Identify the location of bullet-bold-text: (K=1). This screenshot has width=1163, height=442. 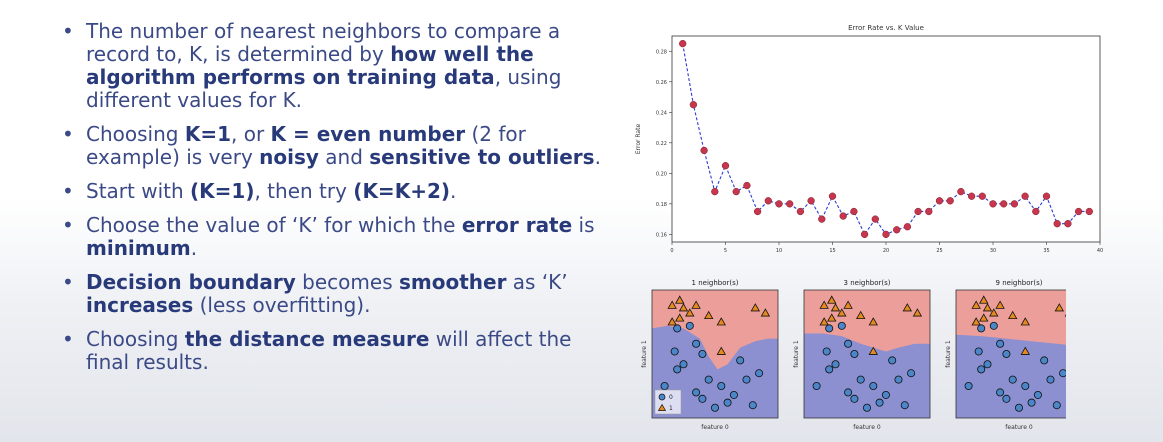
(222, 191).